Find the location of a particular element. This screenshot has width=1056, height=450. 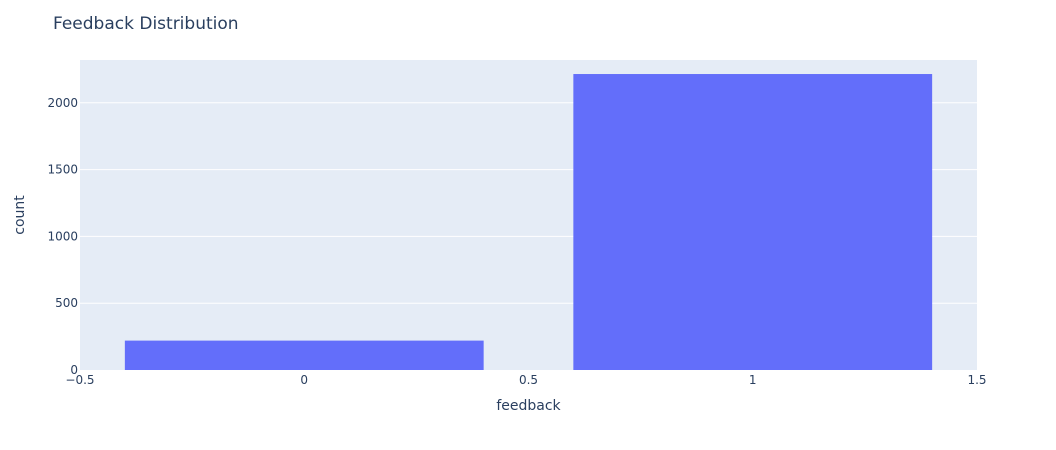

x-tick-label: −0.5 is located at coordinates (79, 380).